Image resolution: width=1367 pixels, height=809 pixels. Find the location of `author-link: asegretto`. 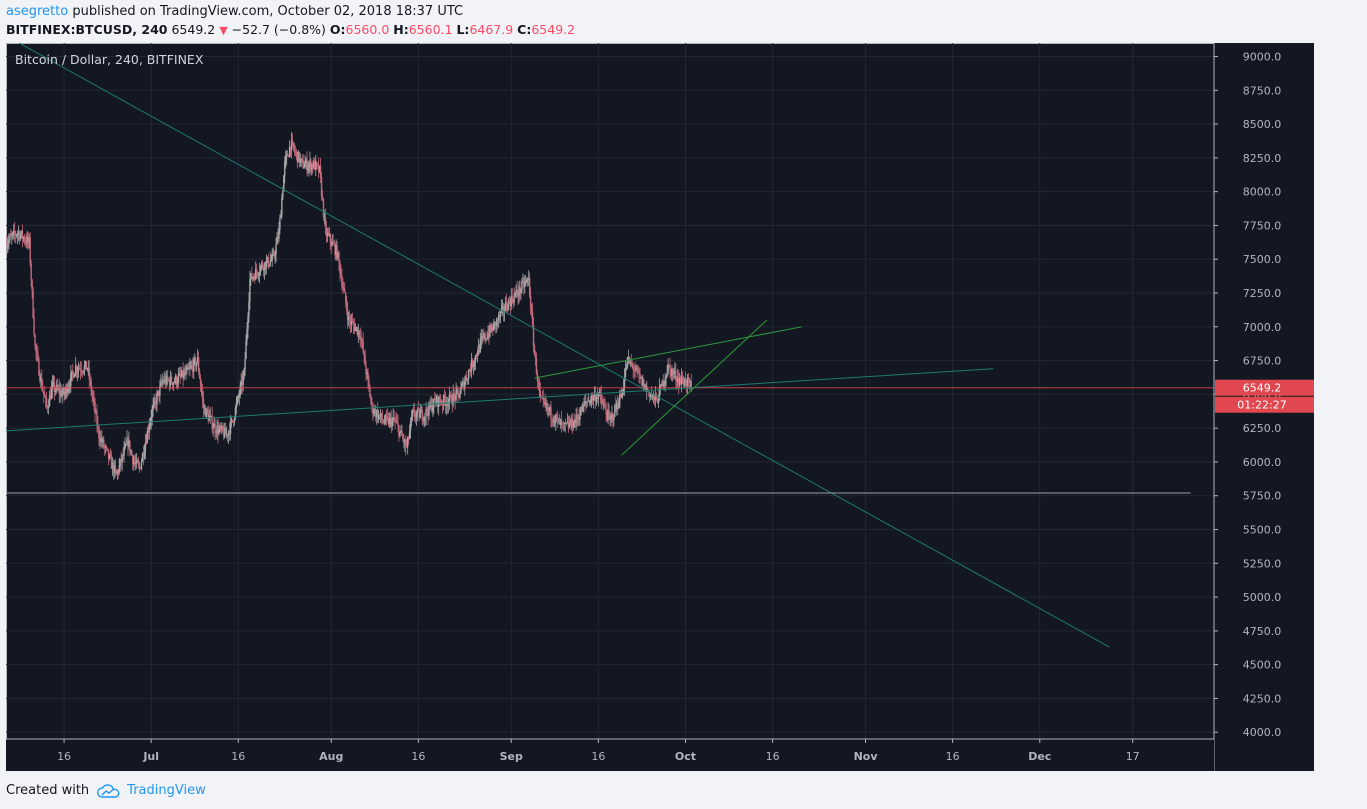

author-link: asegretto is located at coordinates (37, 11).